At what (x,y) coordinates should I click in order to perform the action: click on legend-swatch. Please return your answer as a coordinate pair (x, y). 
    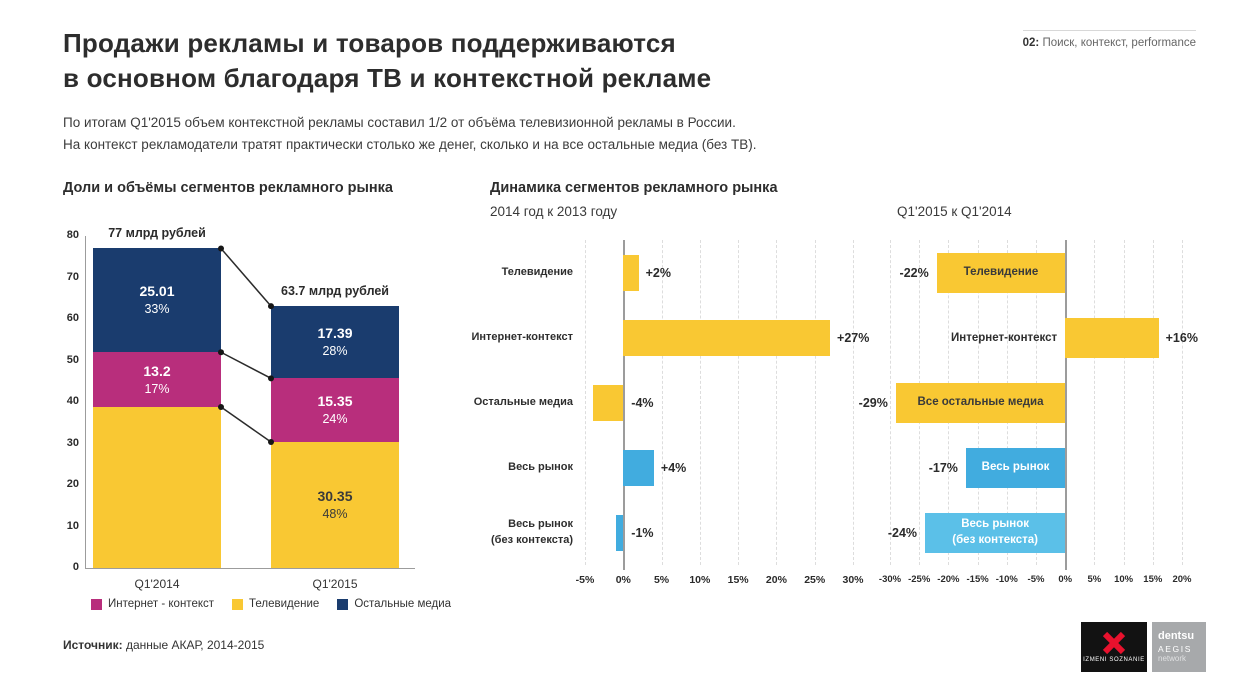
    Looking at the image, I should click on (96, 604).